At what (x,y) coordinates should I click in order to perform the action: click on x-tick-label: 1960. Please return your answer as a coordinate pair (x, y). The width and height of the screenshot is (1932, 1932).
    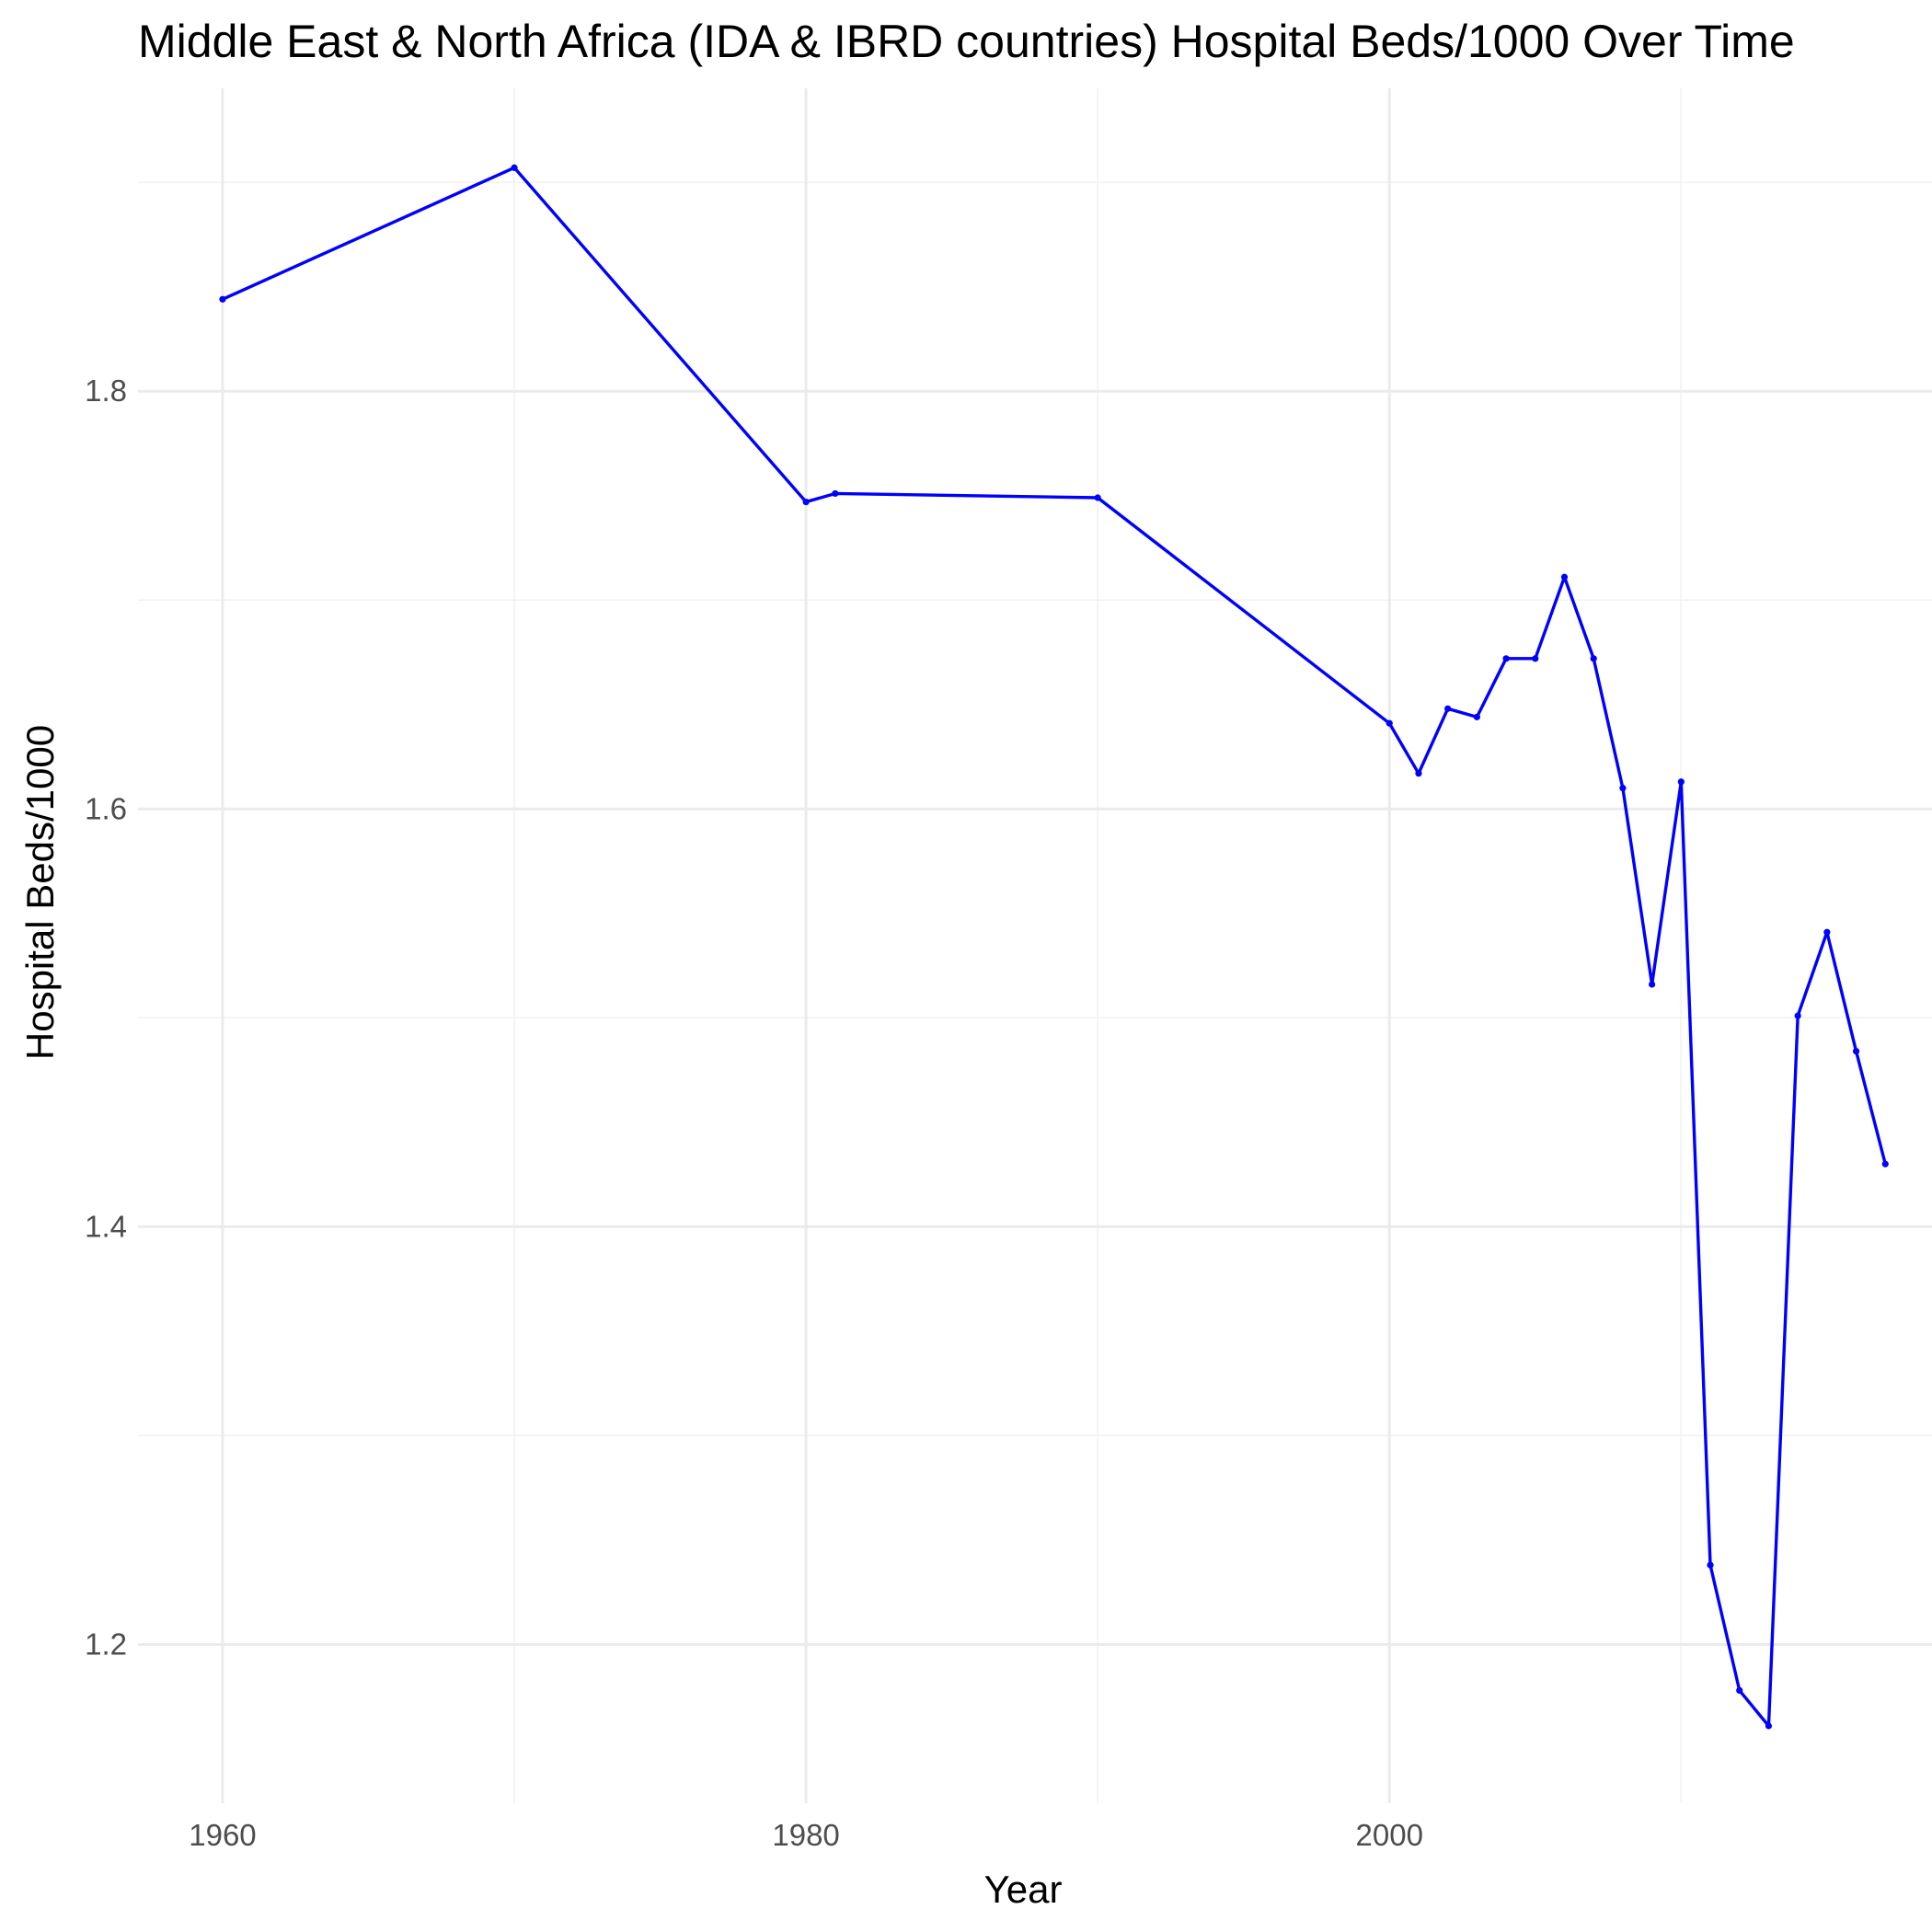
    Looking at the image, I should click on (222, 1835).